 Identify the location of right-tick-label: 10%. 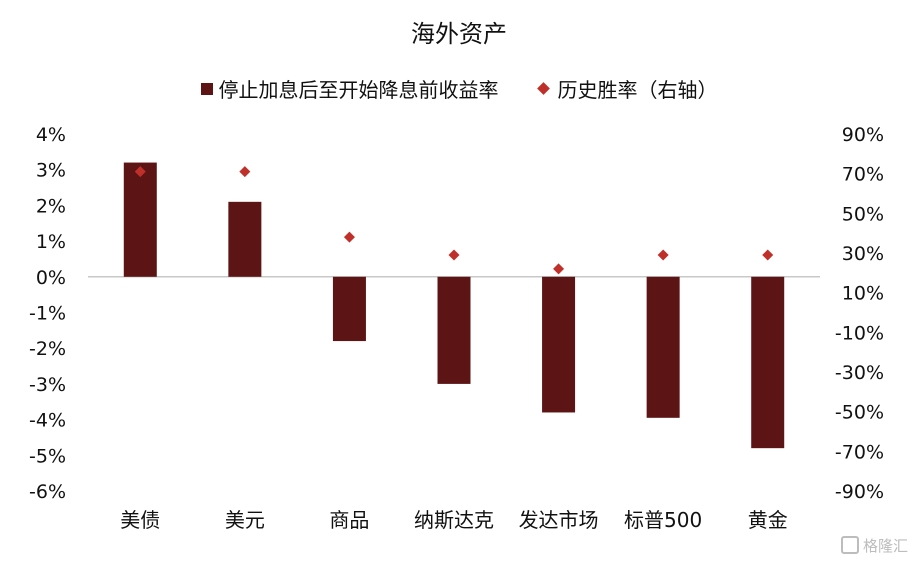
(863, 294).